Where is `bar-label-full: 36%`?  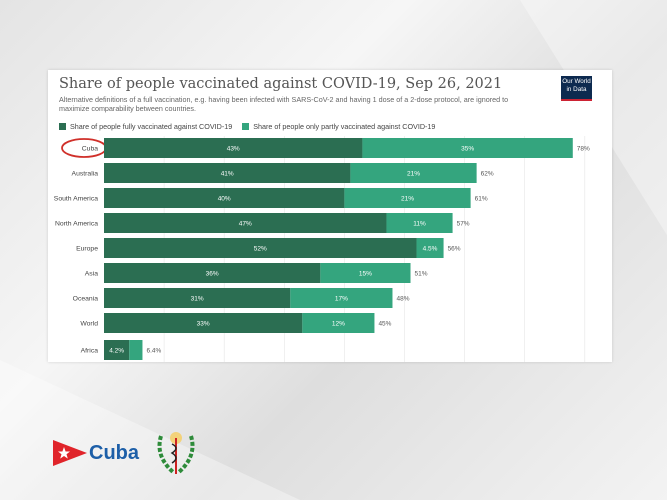 bar-label-full: 36% is located at coordinates (212, 274).